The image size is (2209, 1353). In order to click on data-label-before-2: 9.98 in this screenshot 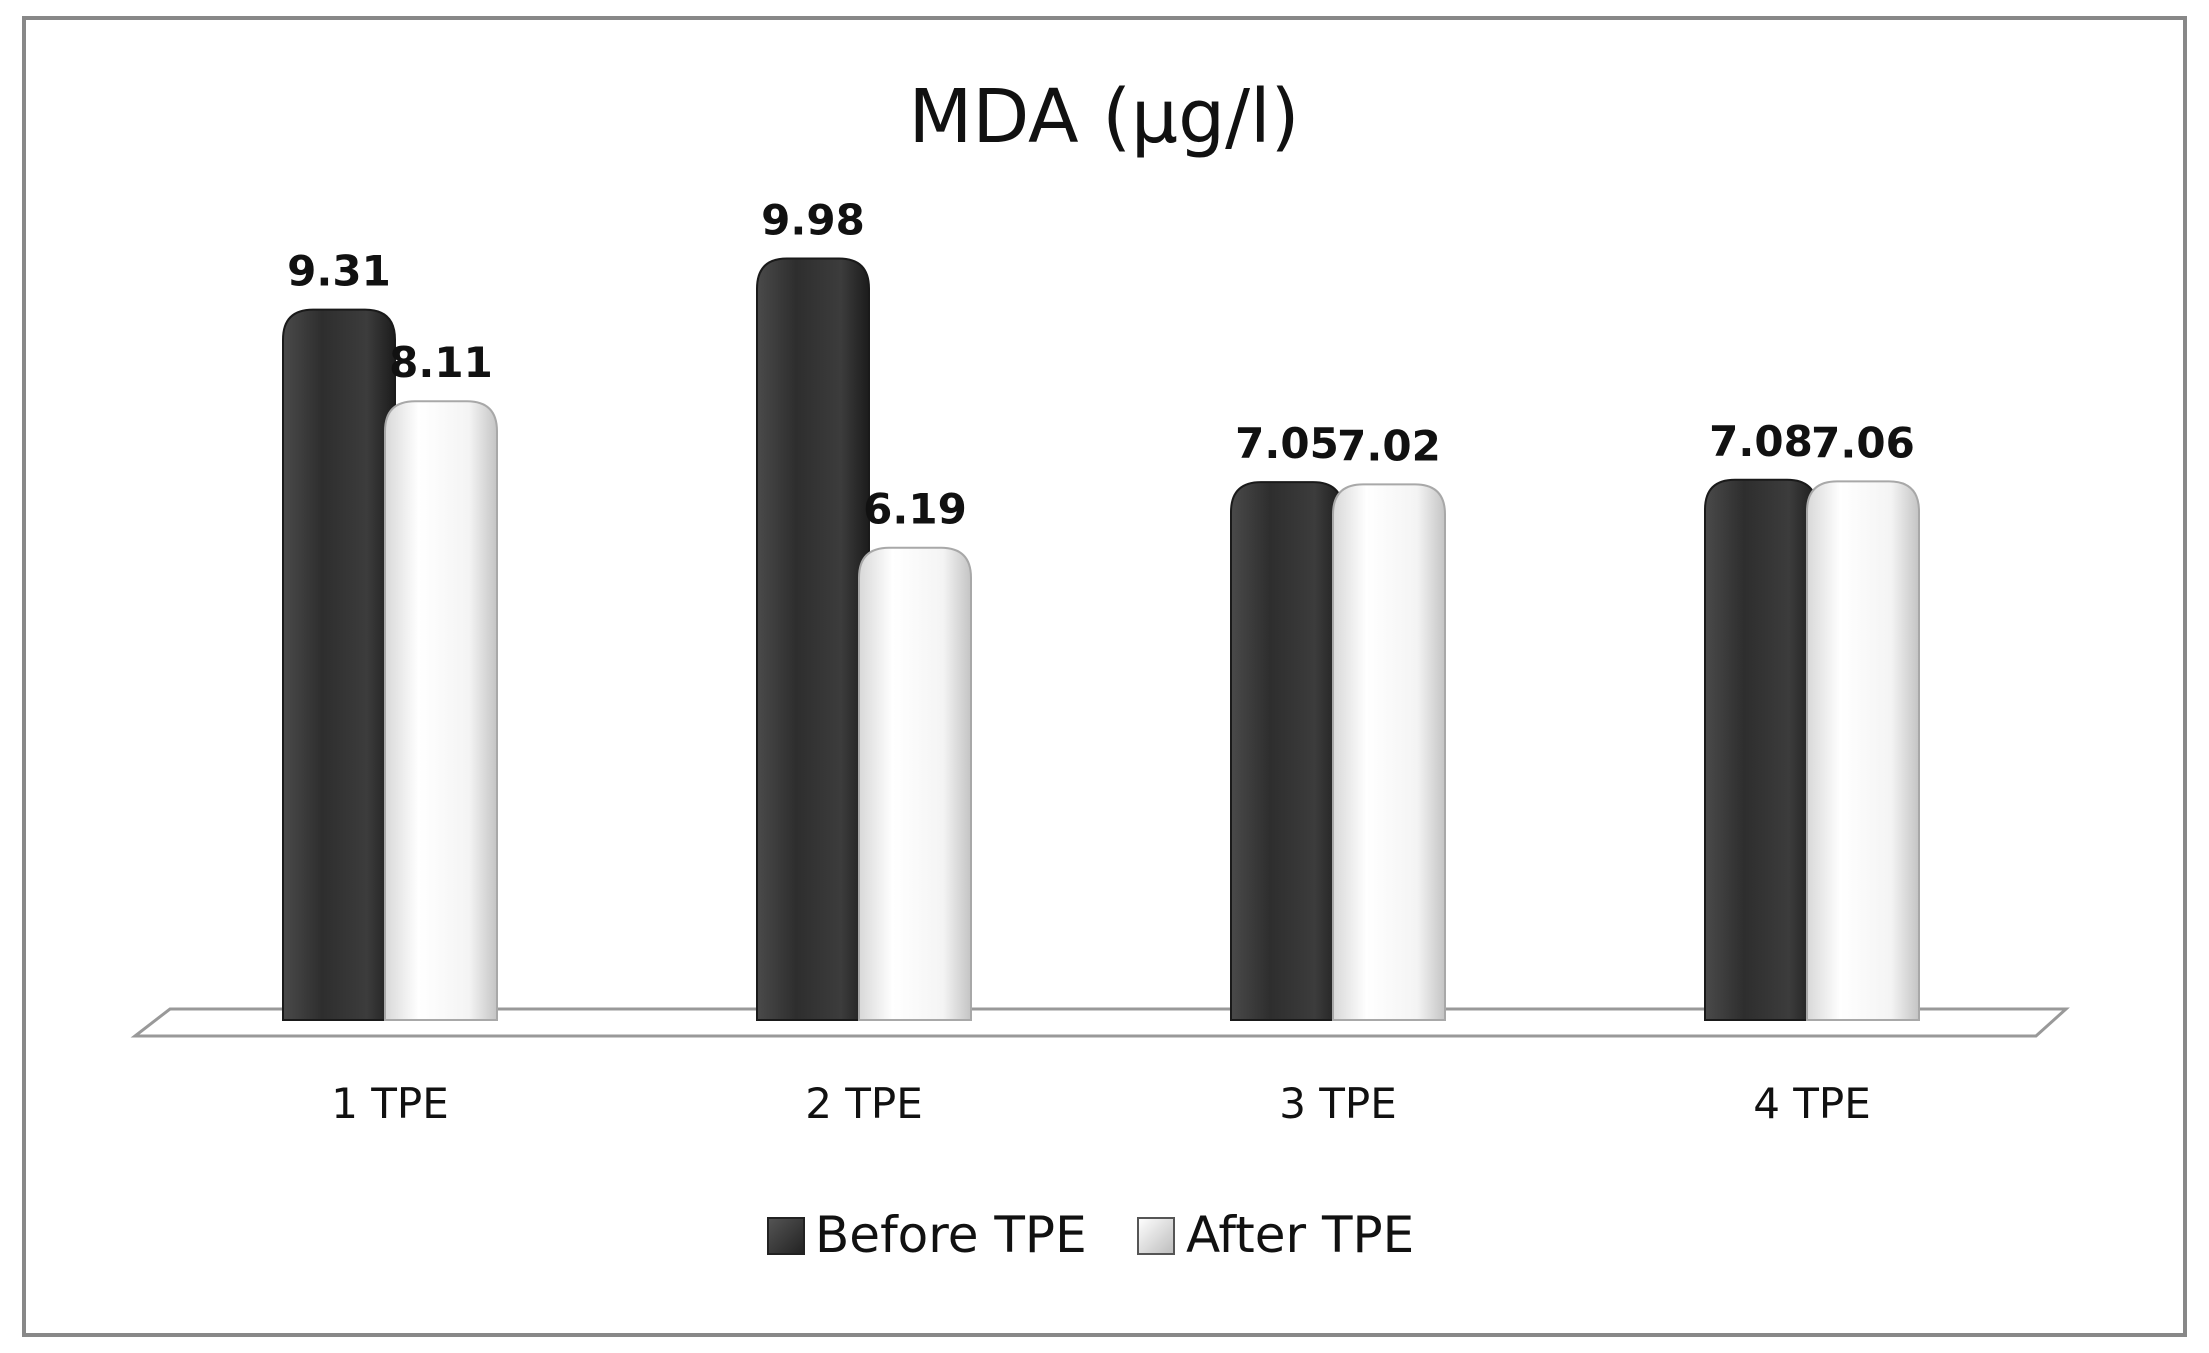, I will do `click(813, 220)`.